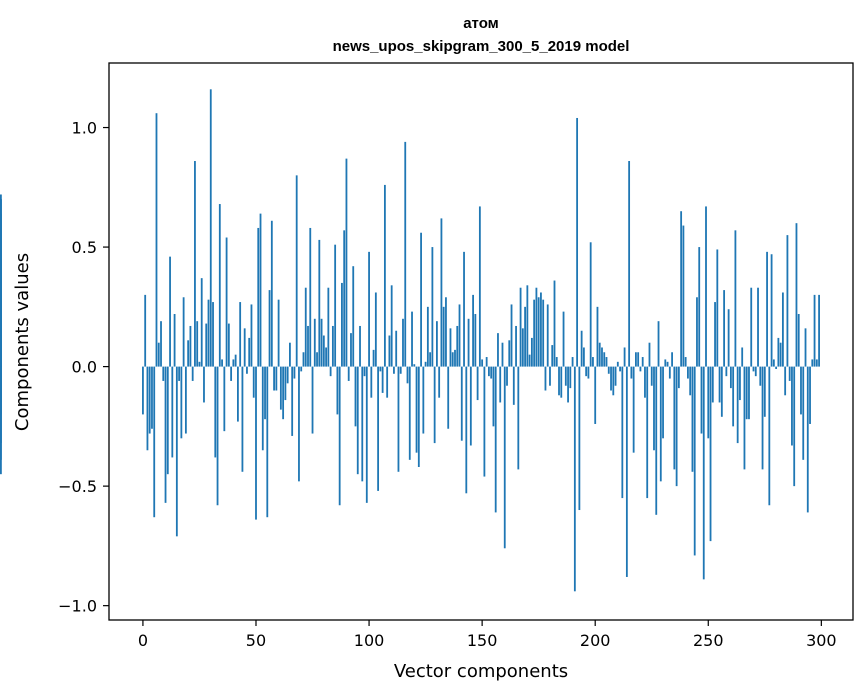 Image resolution: width=867 pixels, height=696 pixels. What do you see at coordinates (77, 606) in the screenshot?
I see `y-tick-label: −1.0` at bounding box center [77, 606].